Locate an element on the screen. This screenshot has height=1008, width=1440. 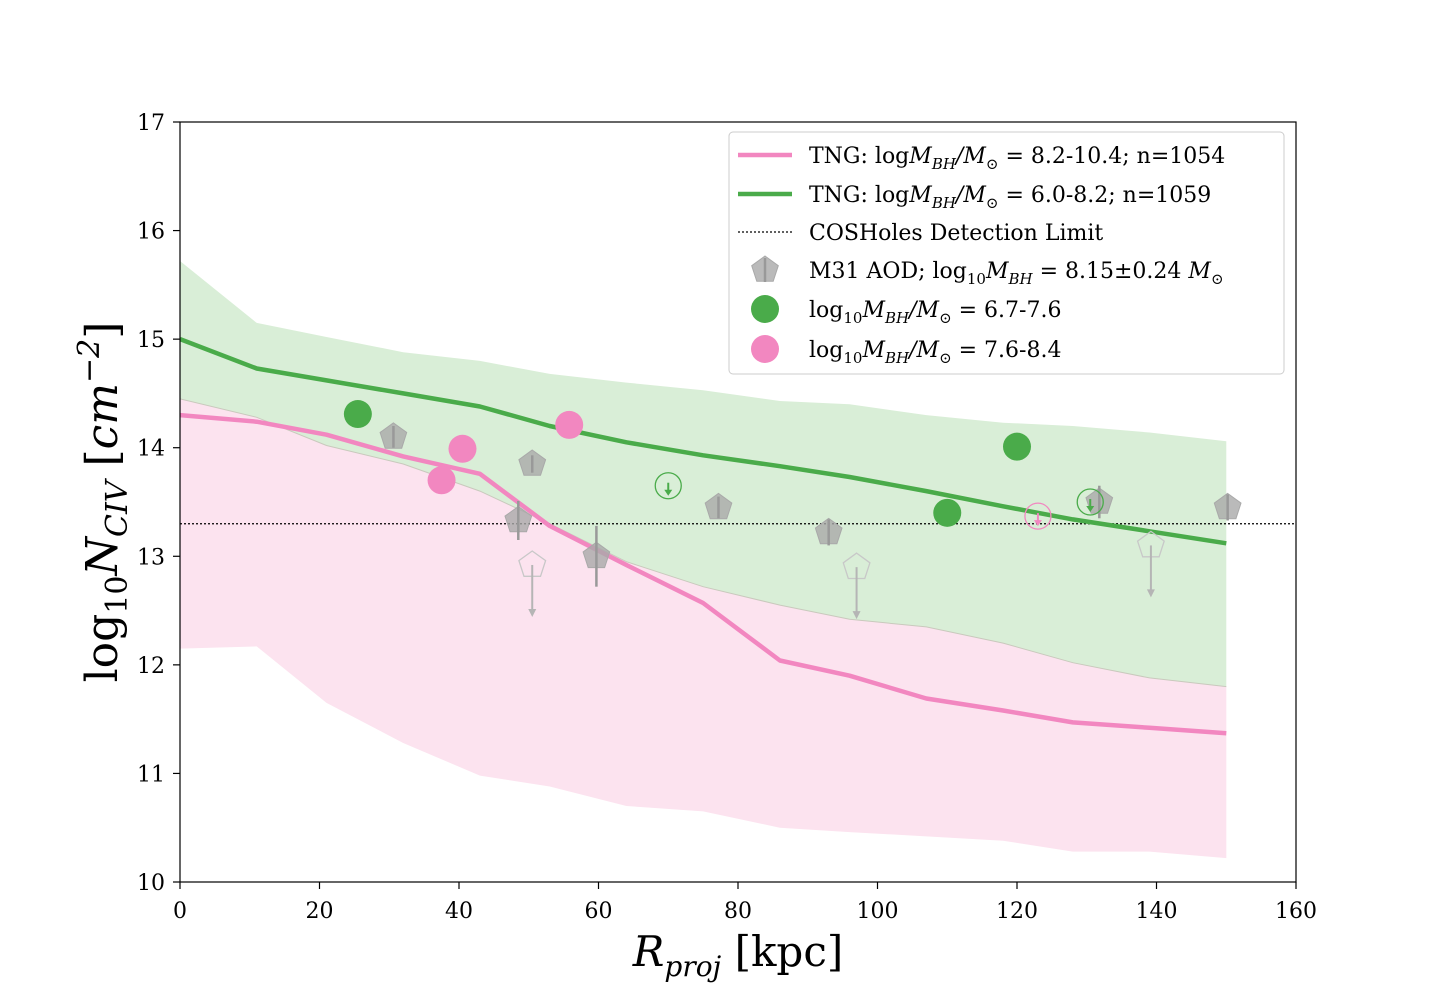
legend-label: TNG: logMBH/M⊙ = 6.0-8.2; n=1059 is located at coordinates (1010, 197).